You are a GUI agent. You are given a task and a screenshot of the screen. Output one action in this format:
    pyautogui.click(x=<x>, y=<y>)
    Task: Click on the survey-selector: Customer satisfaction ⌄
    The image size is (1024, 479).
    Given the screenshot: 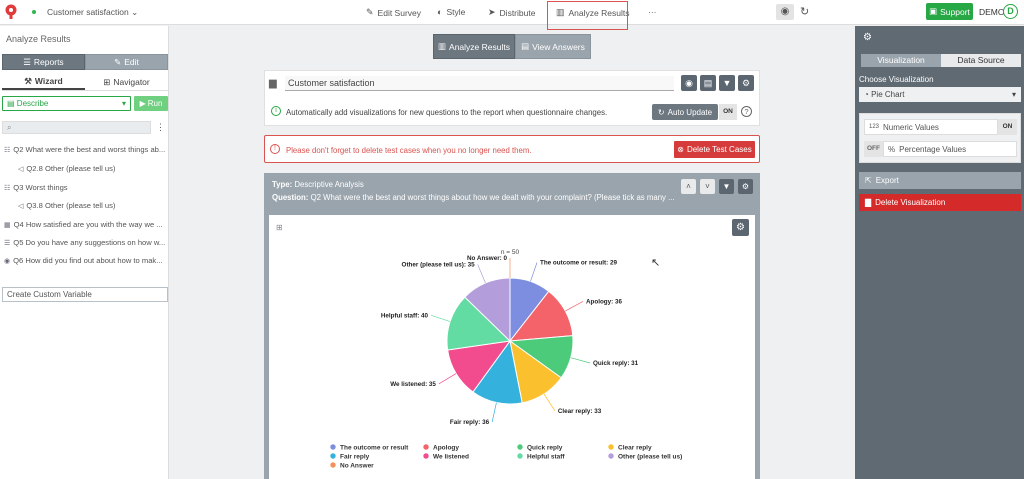 What is the action you would take?
    pyautogui.click(x=93, y=12)
    